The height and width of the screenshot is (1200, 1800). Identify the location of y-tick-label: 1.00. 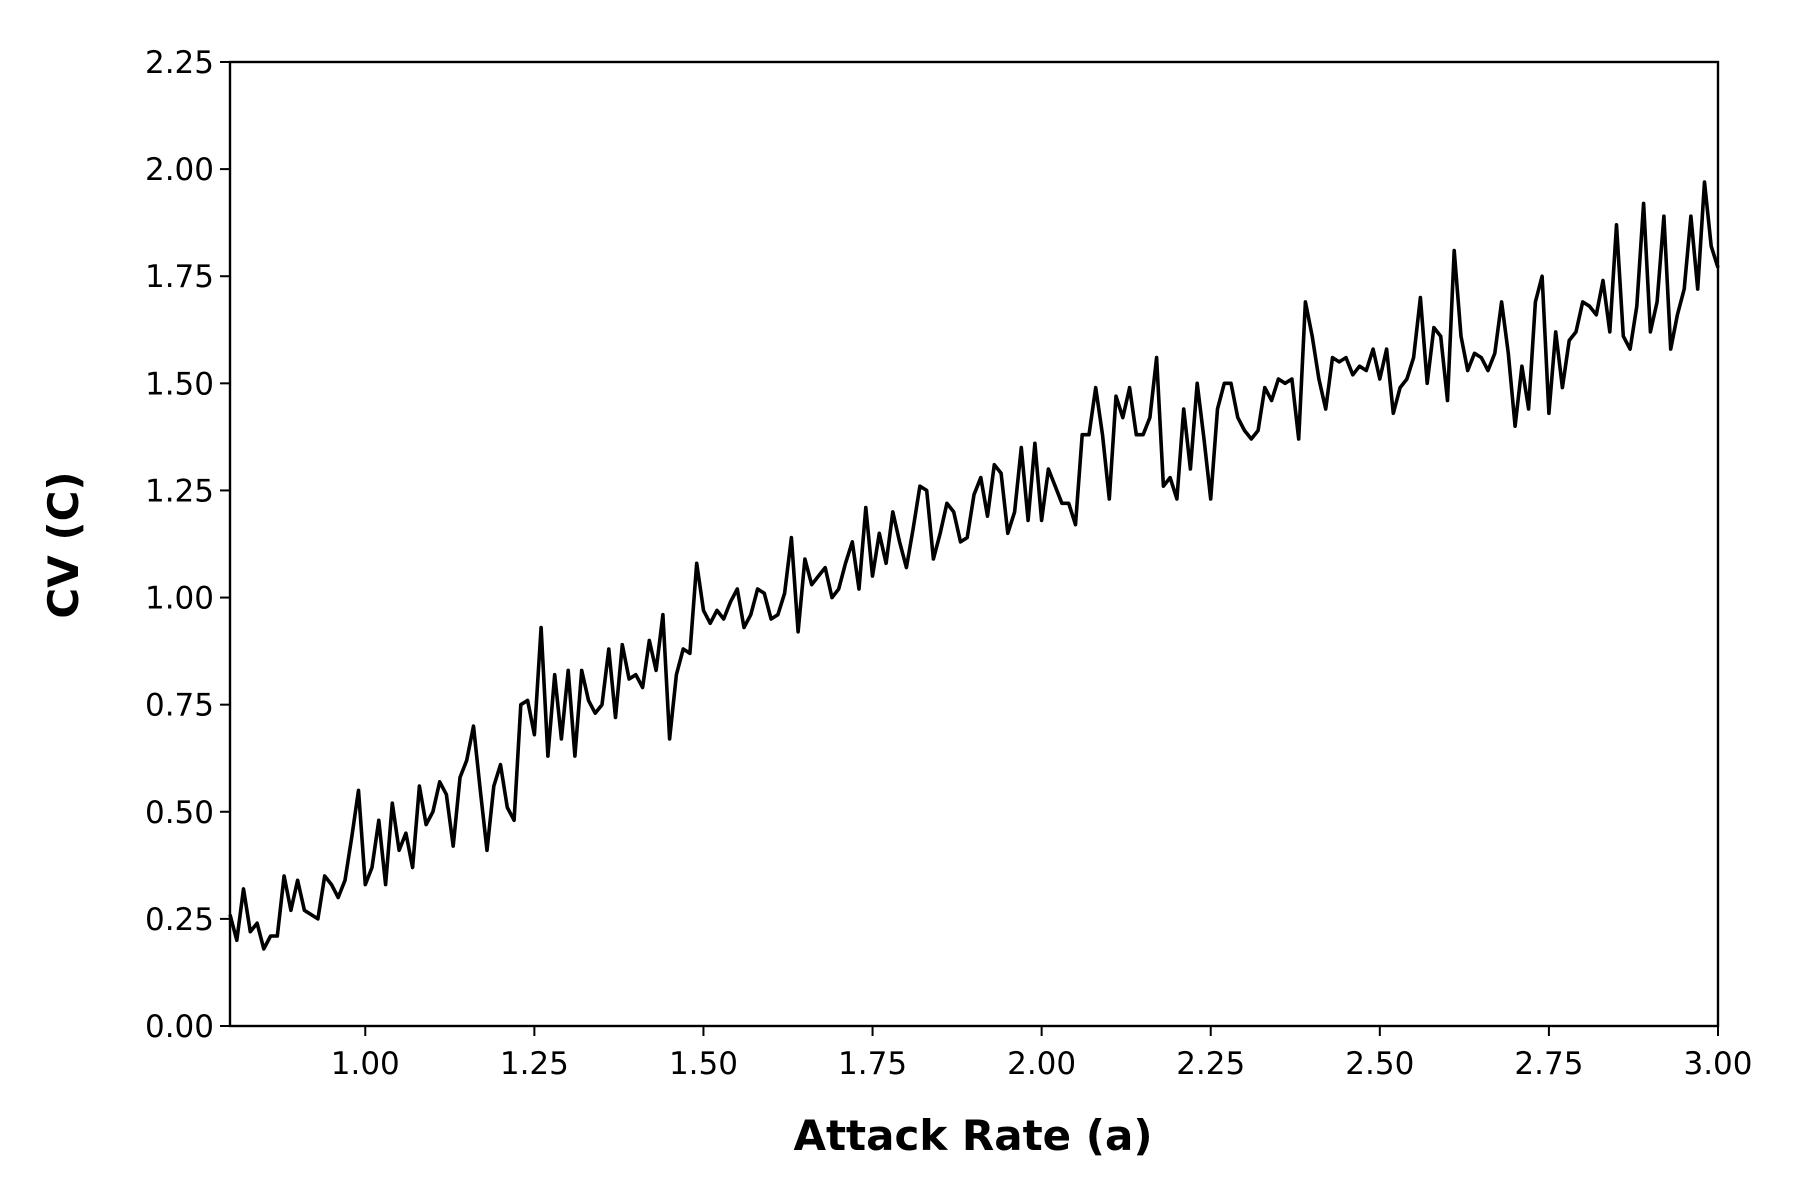
(179, 599).